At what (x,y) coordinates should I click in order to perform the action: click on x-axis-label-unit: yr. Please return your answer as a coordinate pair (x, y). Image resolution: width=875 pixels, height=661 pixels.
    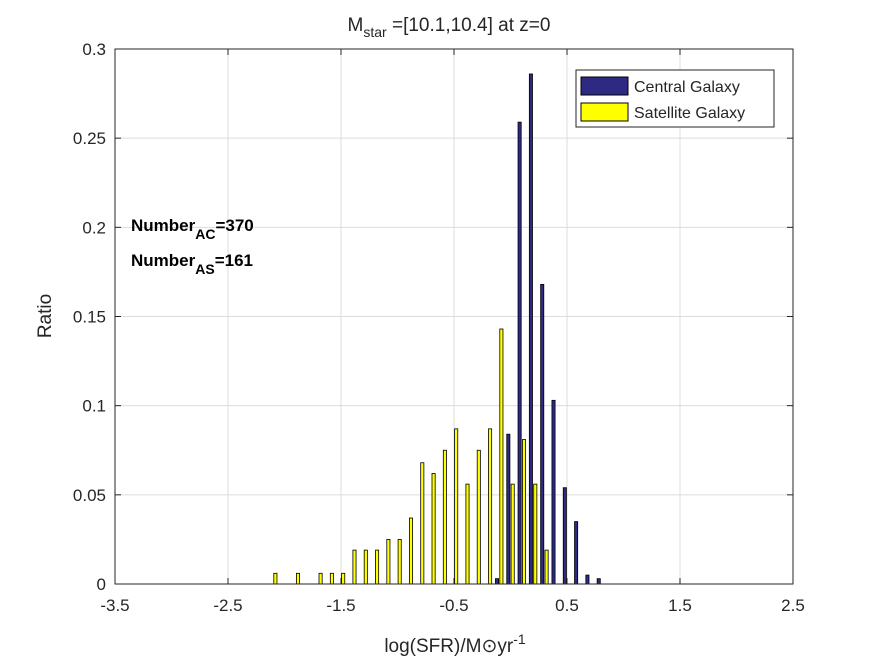
    Looking at the image, I should click on (505, 646).